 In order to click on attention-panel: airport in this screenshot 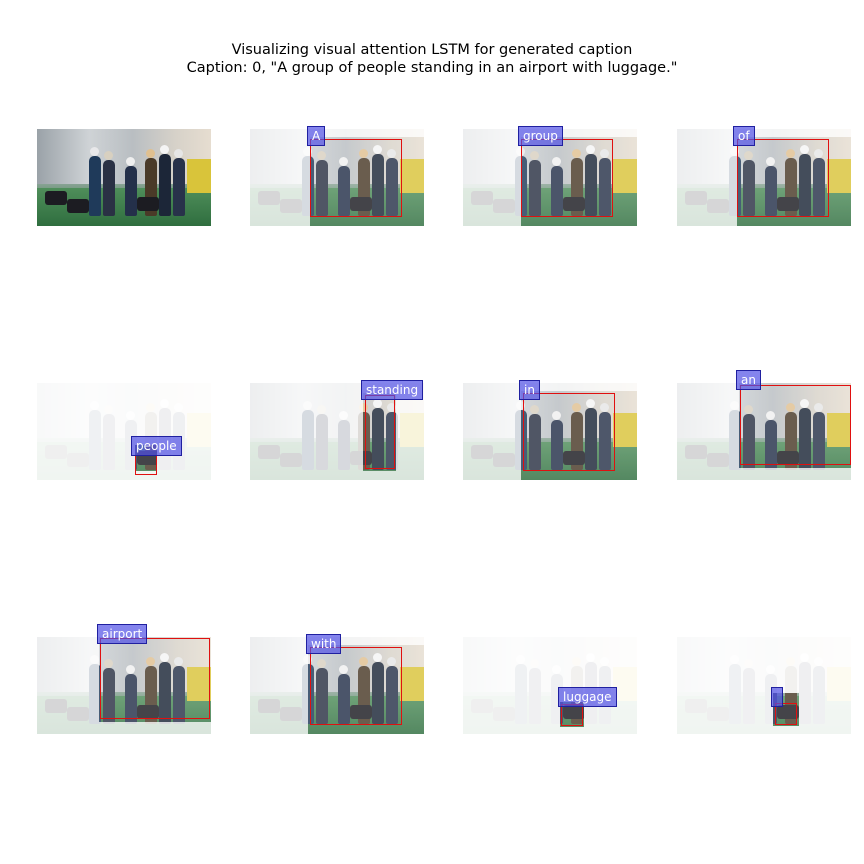, I will do `click(124, 679)`.